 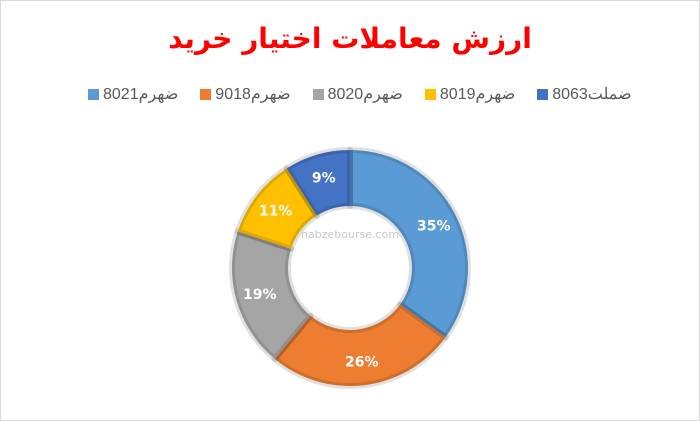 What do you see at coordinates (592, 94) in the screenshot?
I see `legend-label: ضملت8063` at bounding box center [592, 94].